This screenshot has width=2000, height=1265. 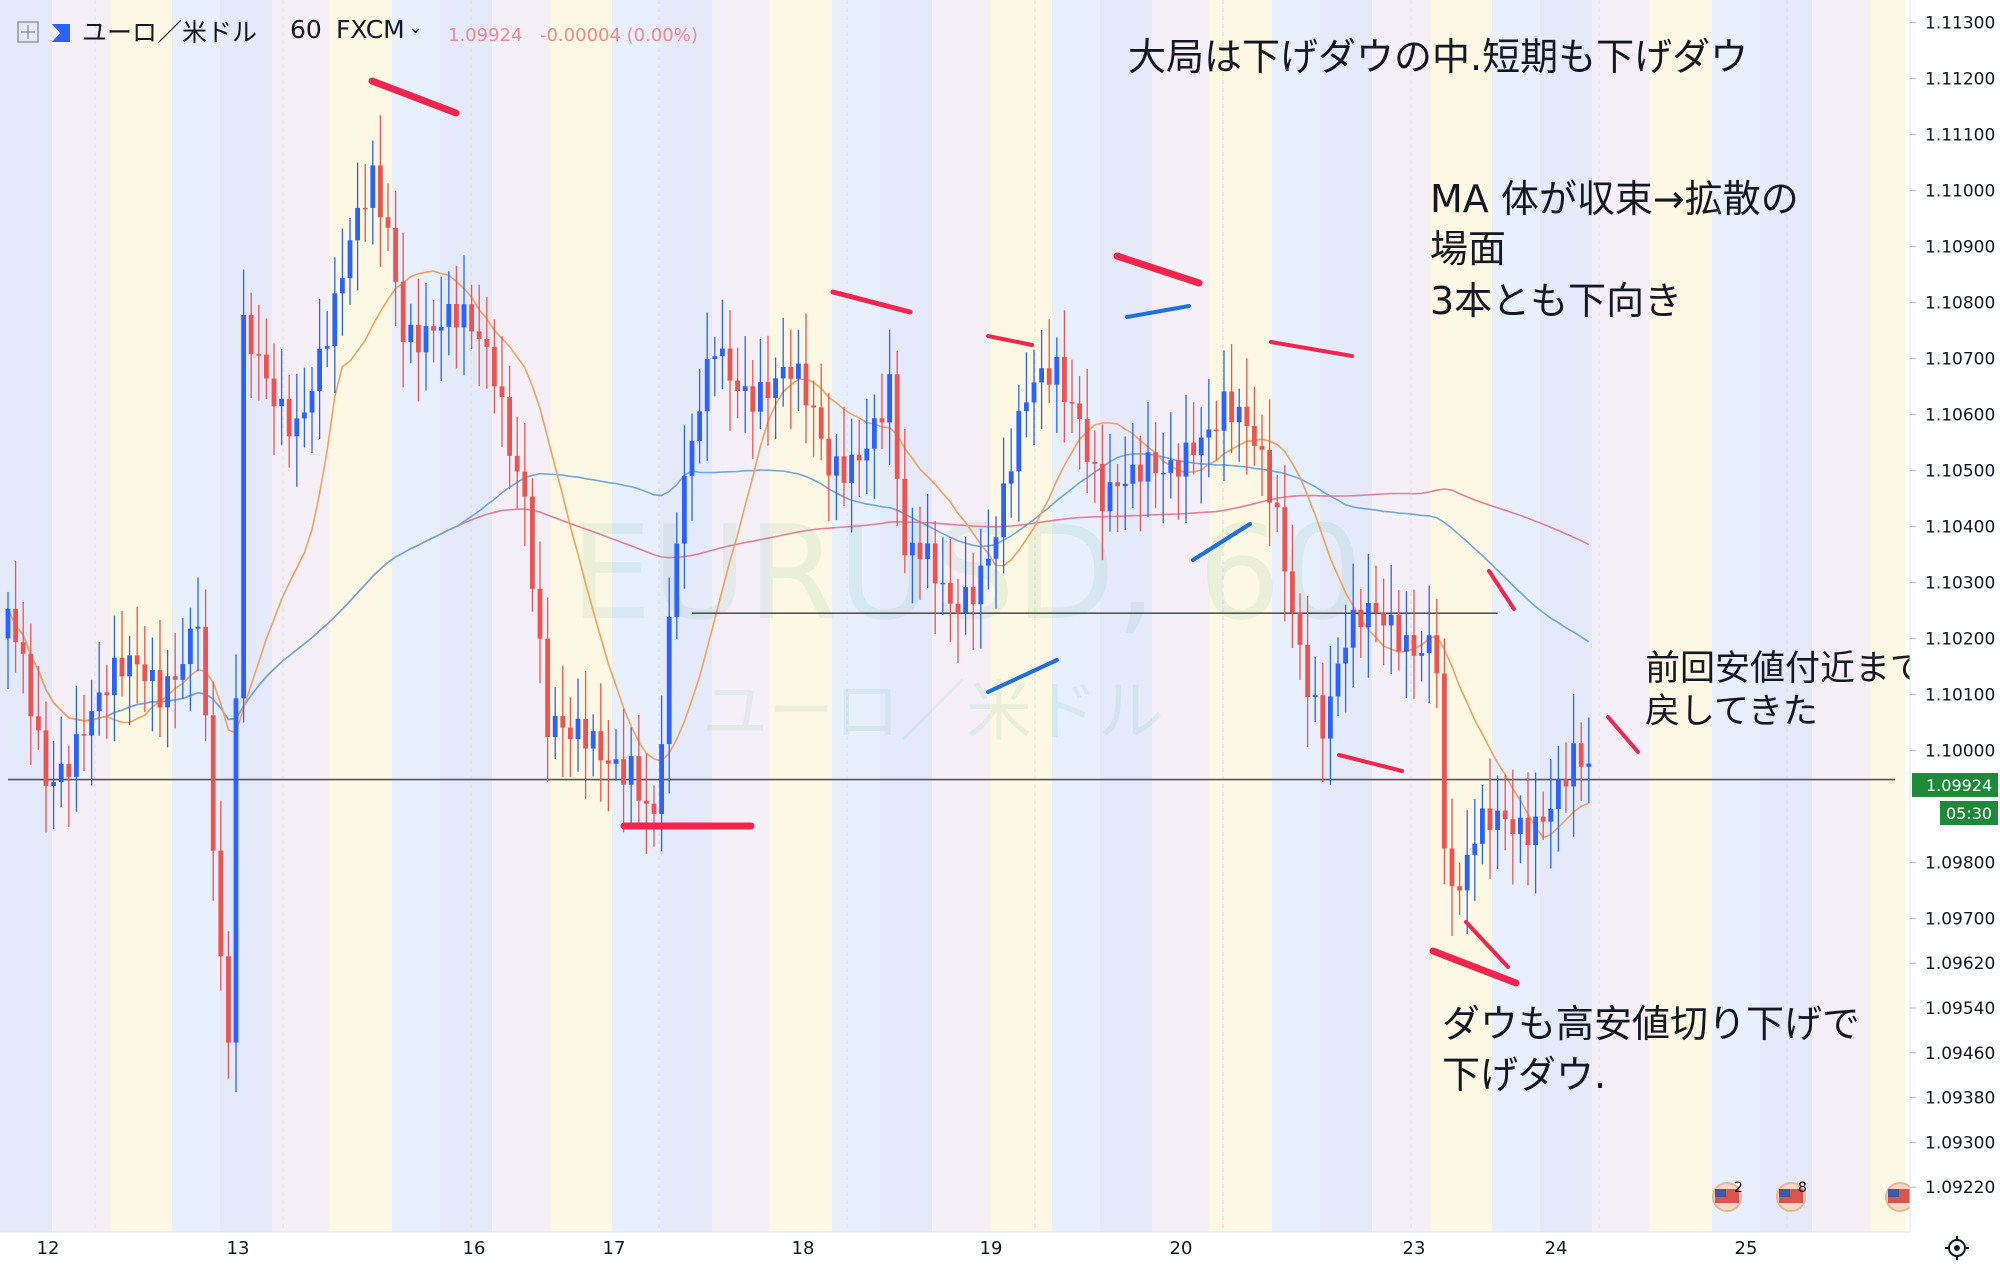 I want to click on ma-note-line-2: 場面, so click(x=1468, y=249).